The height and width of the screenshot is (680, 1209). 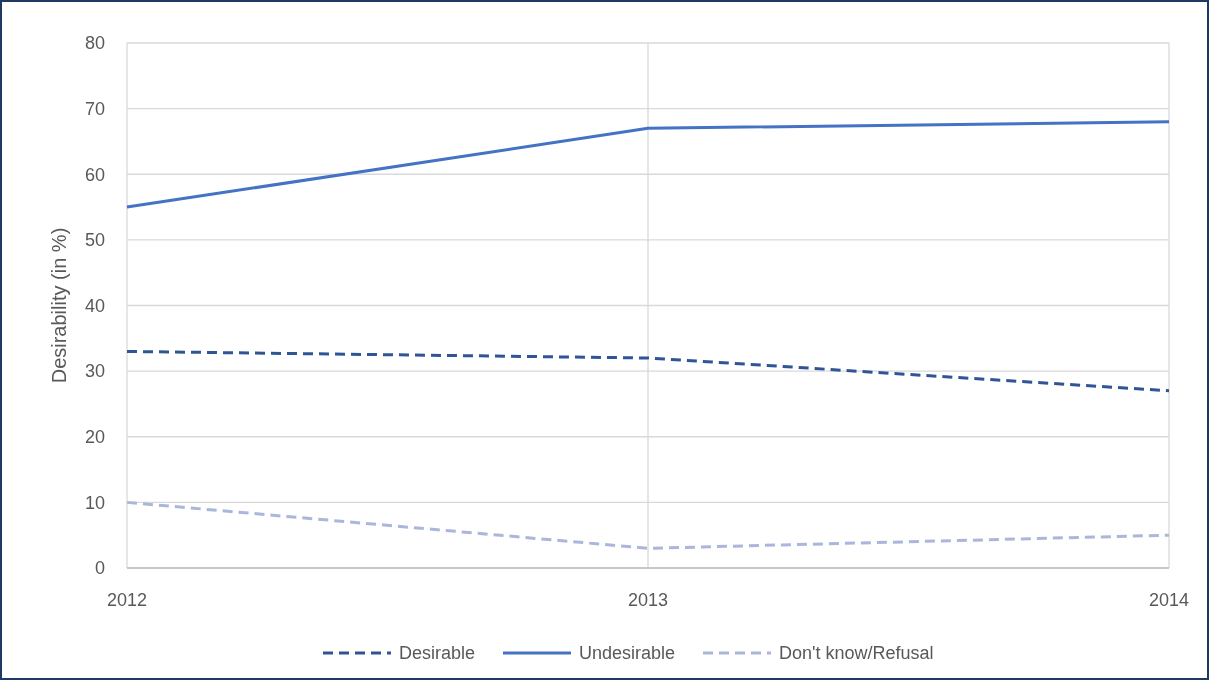 I want to click on y-axis-title: Desirability (in %), so click(x=59, y=305).